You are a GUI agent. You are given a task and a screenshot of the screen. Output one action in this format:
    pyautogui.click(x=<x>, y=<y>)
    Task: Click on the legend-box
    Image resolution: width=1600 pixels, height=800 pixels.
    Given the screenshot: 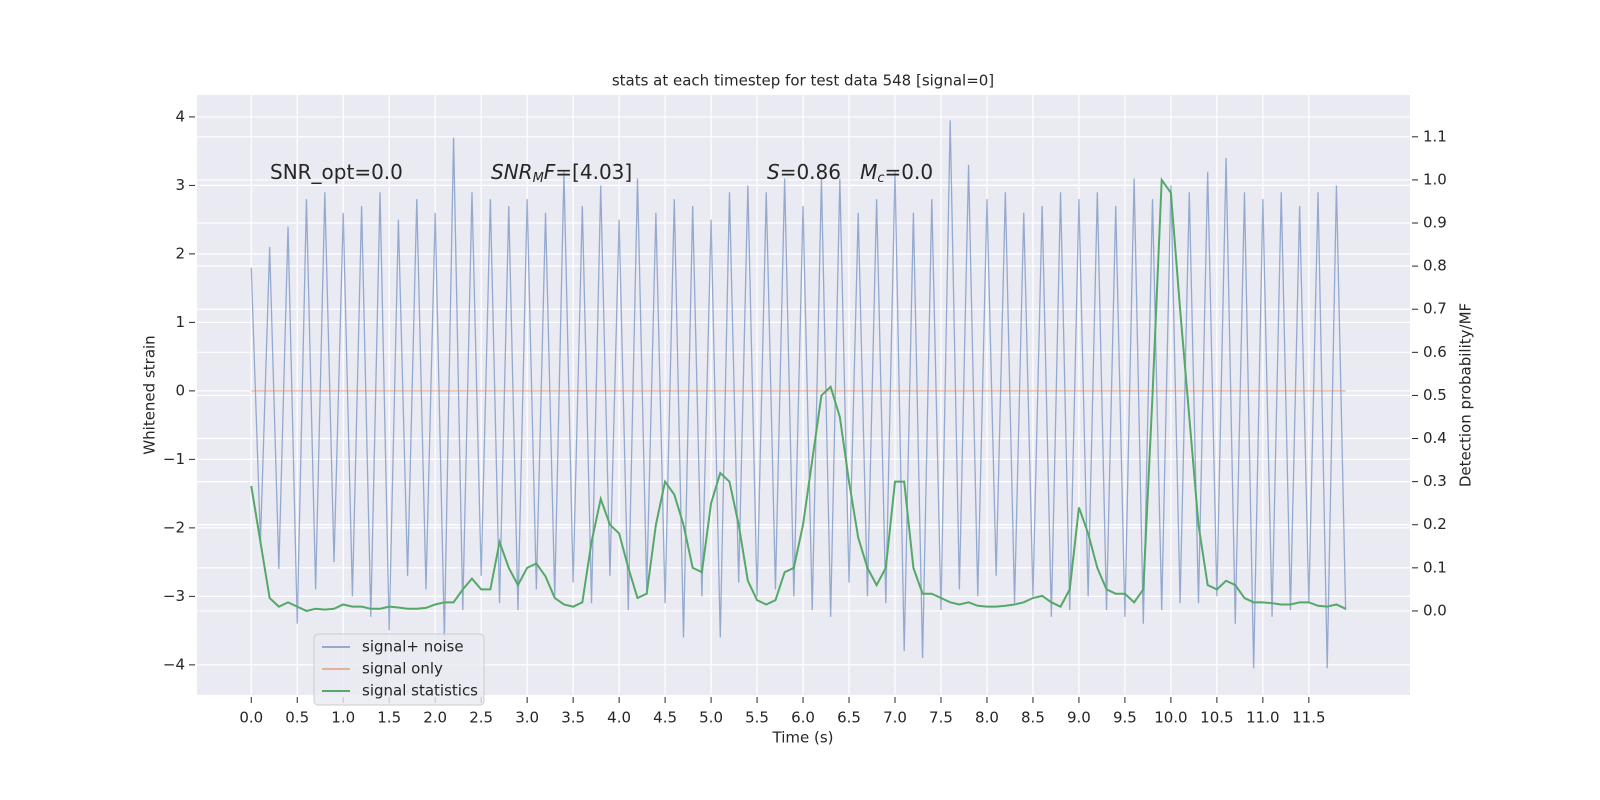 What is the action you would take?
    pyautogui.click(x=399, y=669)
    